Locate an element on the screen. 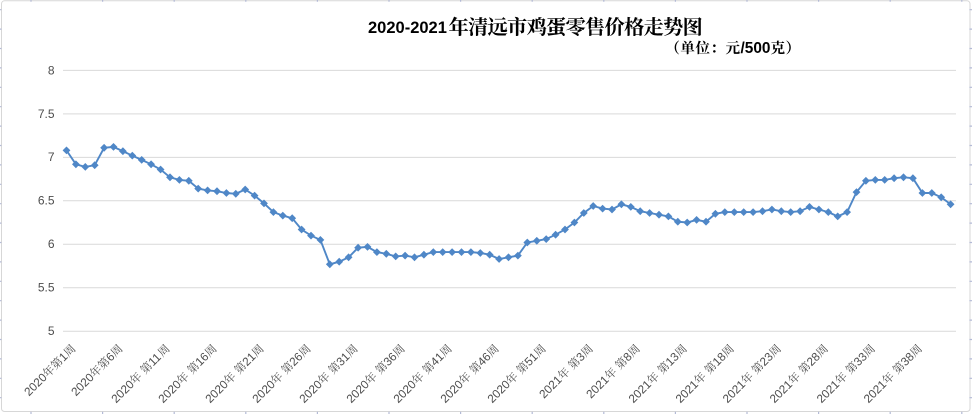 This screenshot has width=972, height=414. svg-text: 7.5 is located at coordinates (46, 114).